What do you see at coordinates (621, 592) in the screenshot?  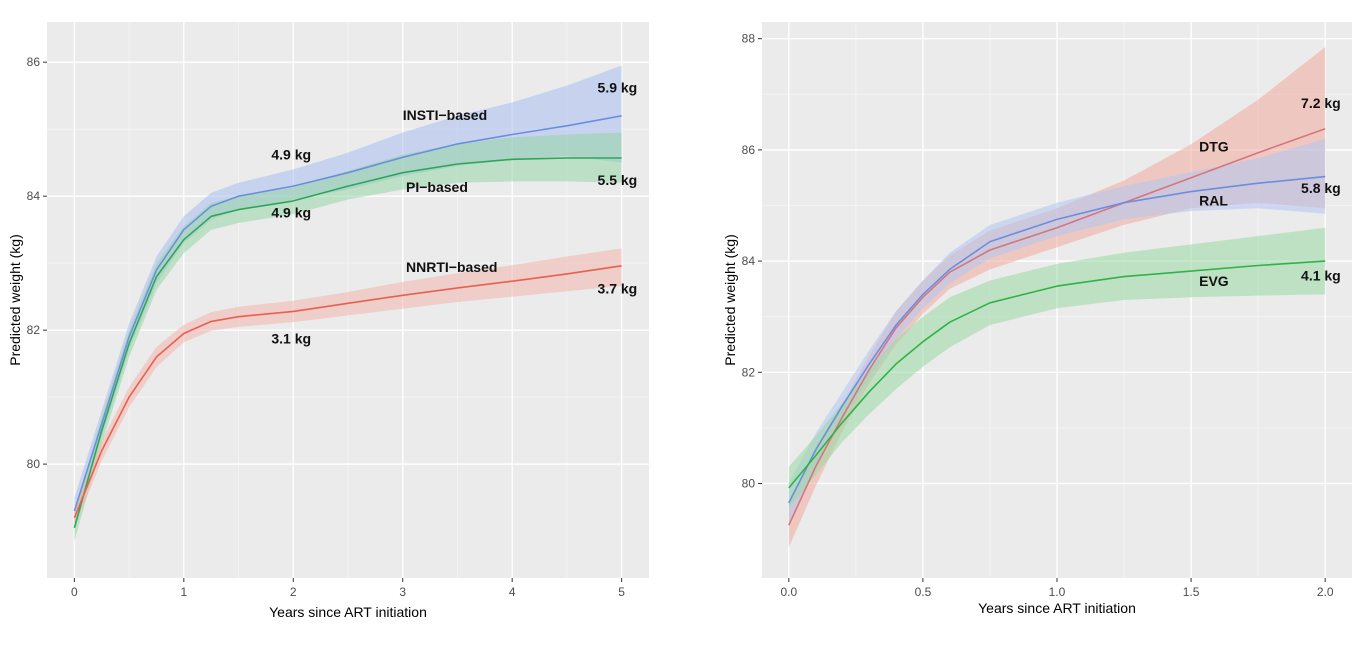 I see `x-tick-label: 5` at bounding box center [621, 592].